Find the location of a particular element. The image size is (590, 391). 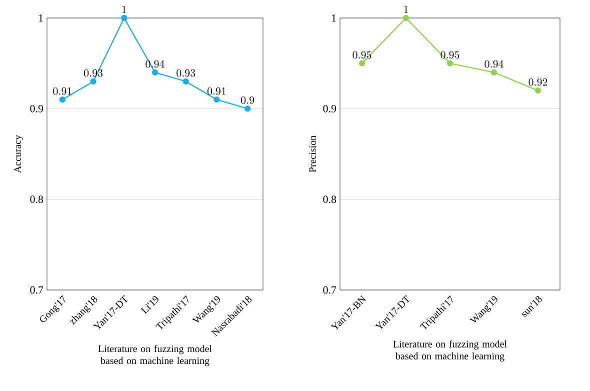

data-label: 0.92 is located at coordinates (538, 82).